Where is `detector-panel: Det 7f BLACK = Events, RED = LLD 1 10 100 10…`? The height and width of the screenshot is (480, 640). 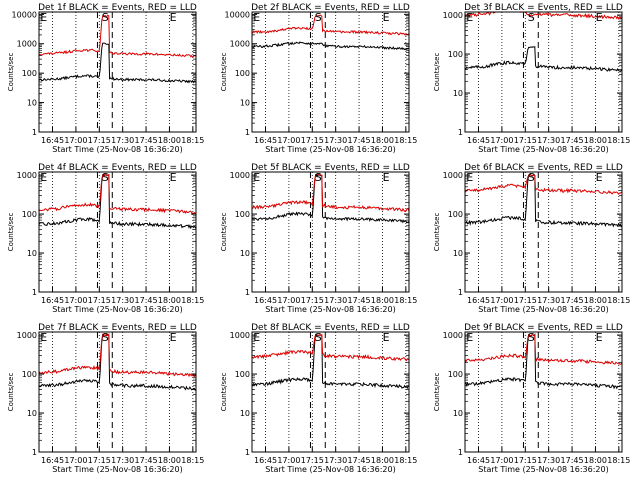
detector-panel: Det 7f BLACK = Events, RED = LLD 1 10 100 10… is located at coordinates (105, 398).